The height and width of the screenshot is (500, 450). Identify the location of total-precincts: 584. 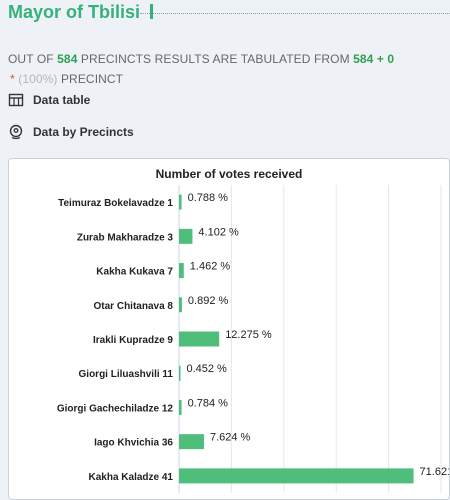
(67, 59).